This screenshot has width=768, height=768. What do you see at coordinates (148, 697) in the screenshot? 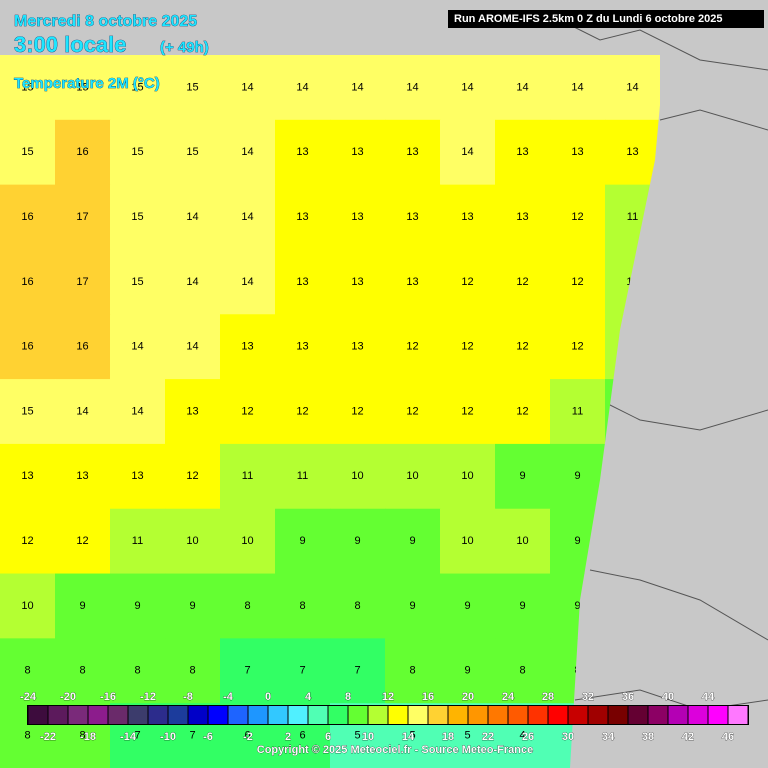
I see `colorbar-label: -12` at bounding box center [148, 697].